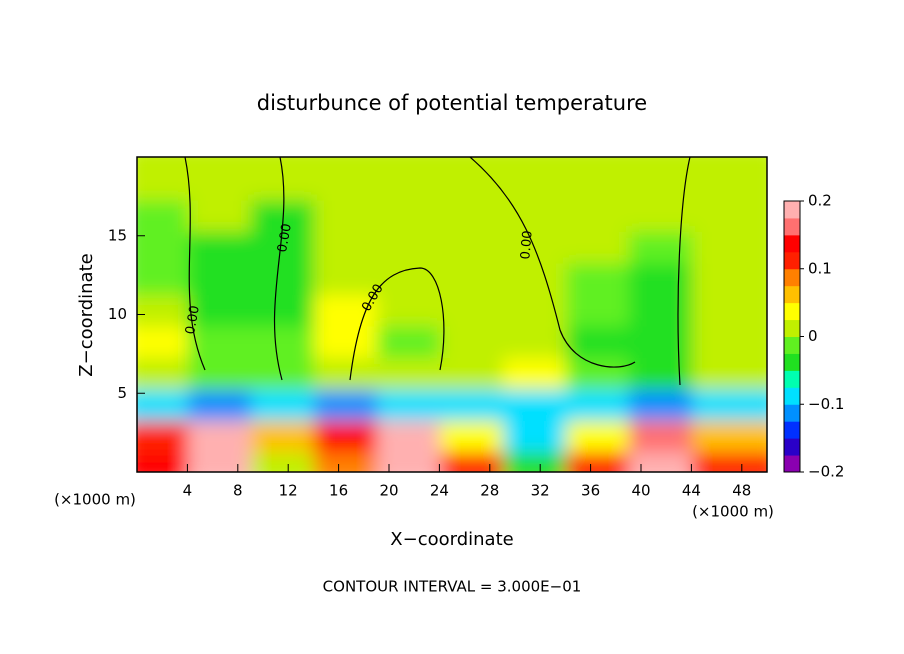  Describe the element at coordinates (388, 491) in the screenshot. I see `x-tick-label: 20` at that location.